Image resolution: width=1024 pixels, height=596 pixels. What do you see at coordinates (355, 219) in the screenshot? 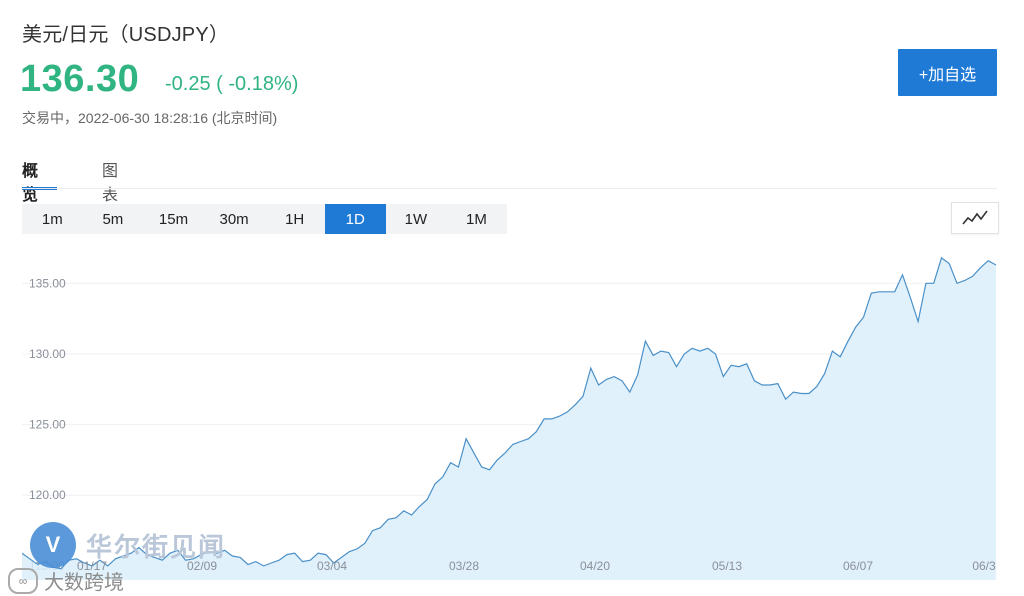
I see `range-1d: 1D` at bounding box center [355, 219].